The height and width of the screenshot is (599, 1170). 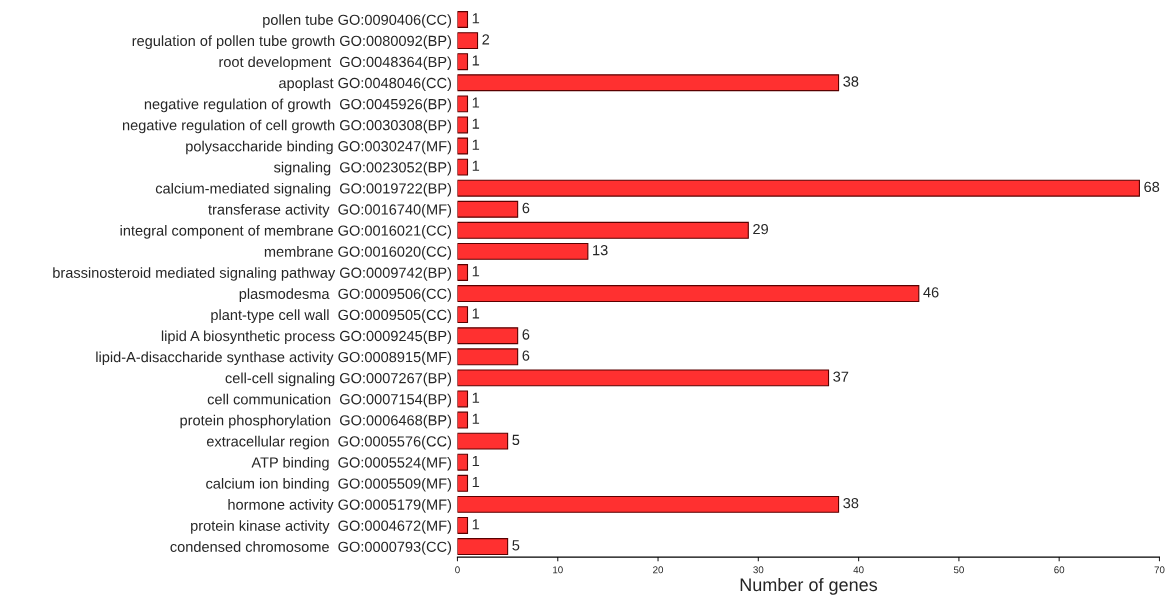 I want to click on y-tick-label: negative regulation of growth GO:0045926(BP), so click(x=298, y=105).